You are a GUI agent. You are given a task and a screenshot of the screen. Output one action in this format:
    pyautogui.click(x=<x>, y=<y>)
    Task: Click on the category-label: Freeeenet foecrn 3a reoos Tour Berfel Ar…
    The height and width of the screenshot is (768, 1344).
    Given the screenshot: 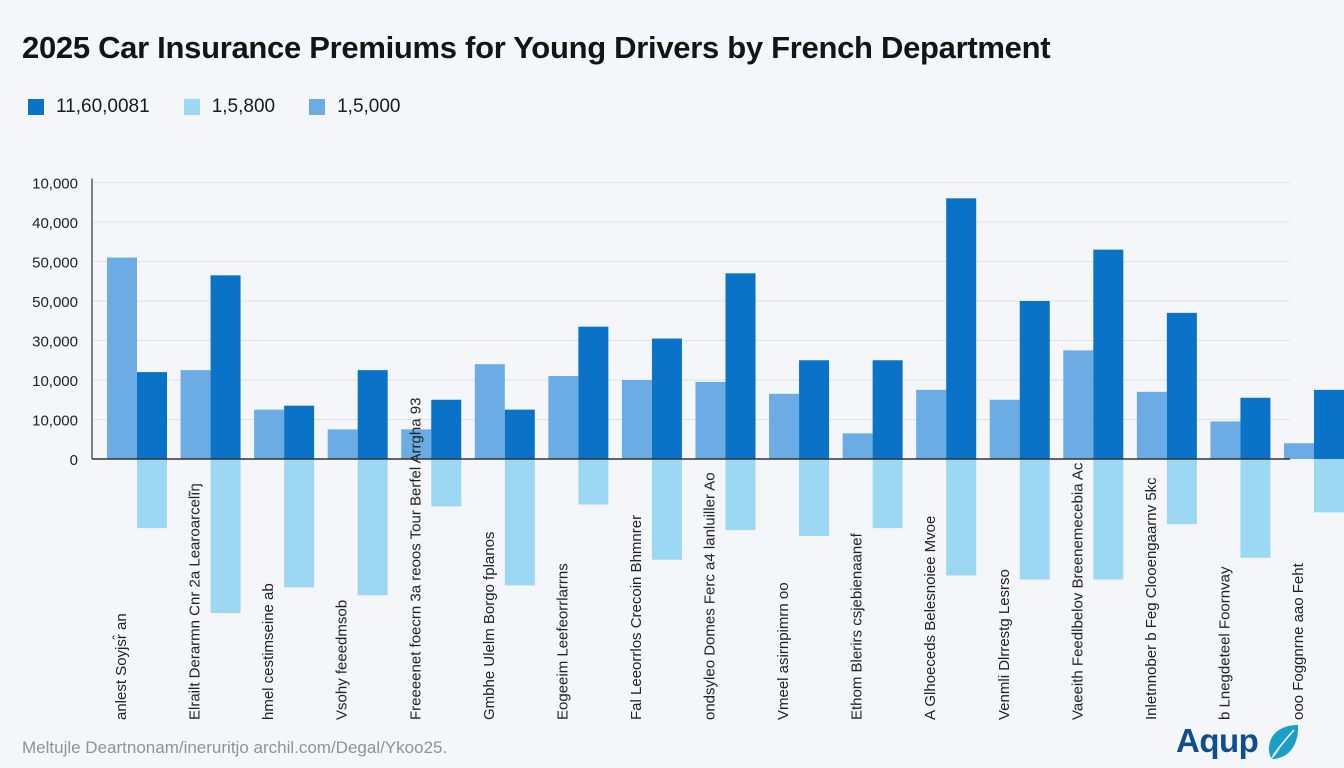 What is the action you would take?
    pyautogui.click(x=415, y=559)
    